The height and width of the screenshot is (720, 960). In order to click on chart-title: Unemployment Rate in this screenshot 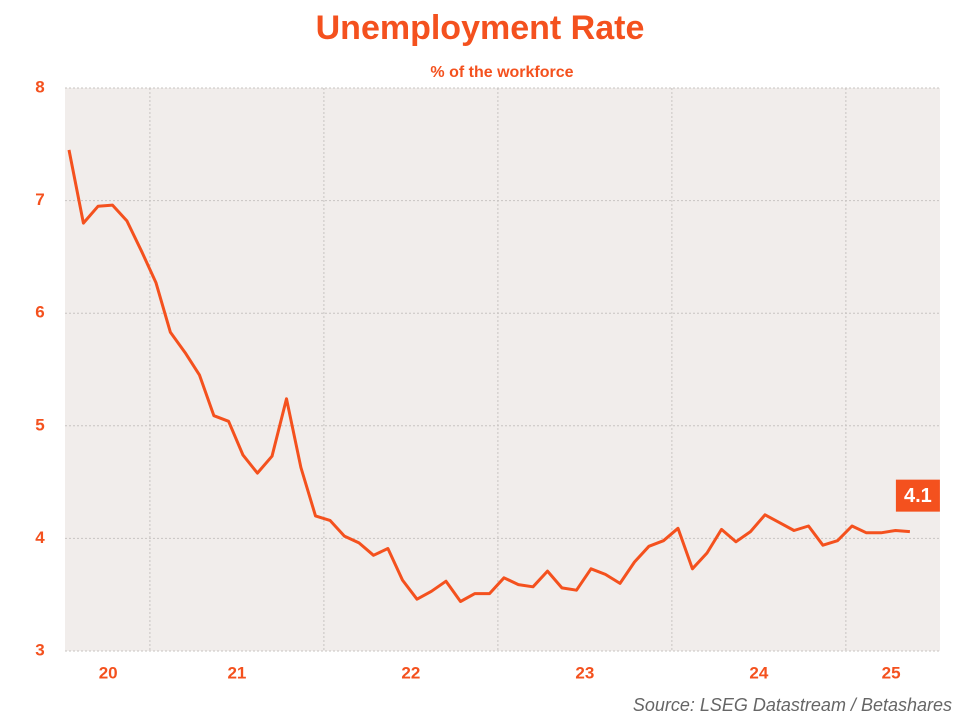, I will do `click(480, 28)`.